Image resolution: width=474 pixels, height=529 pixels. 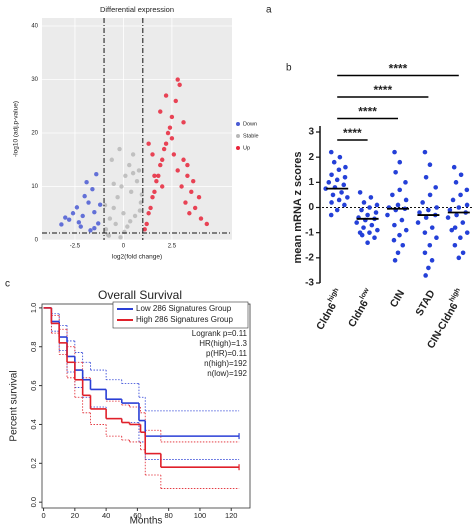 What do you see at coordinates (33, 502) in the screenshot?
I see `y-tick-label: 0.0` at bounding box center [33, 502].